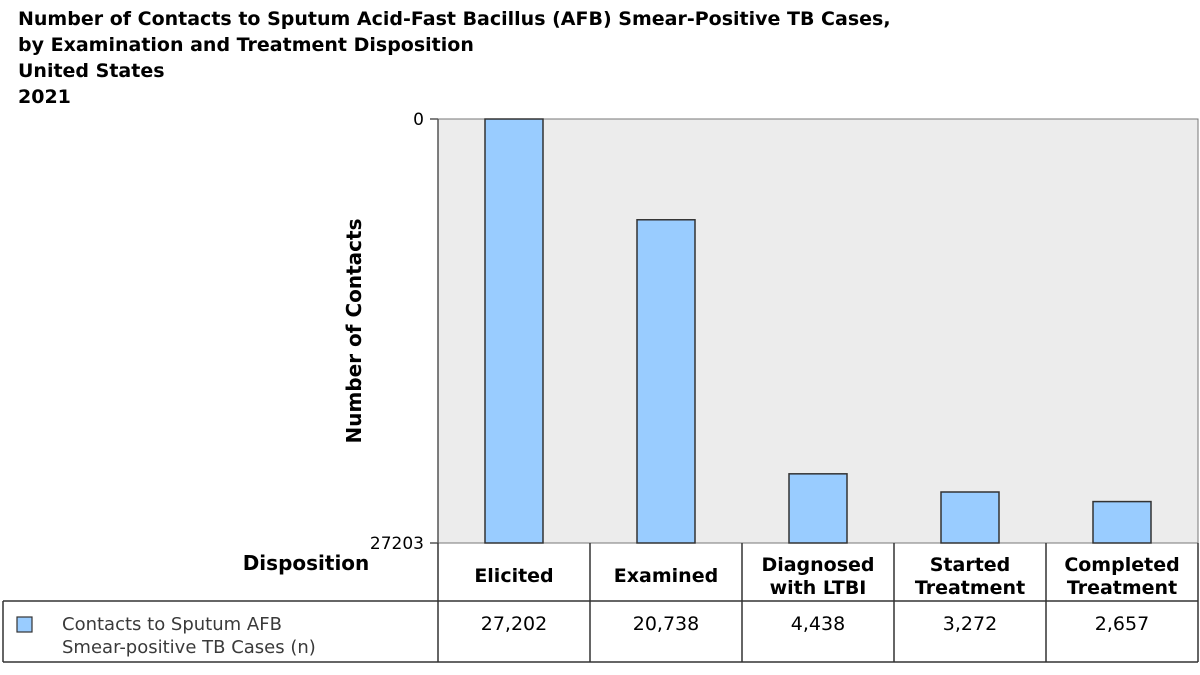 The image size is (1200, 675). Describe the element at coordinates (514, 624) in the screenshot. I see `data-label: 27,202` at that location.